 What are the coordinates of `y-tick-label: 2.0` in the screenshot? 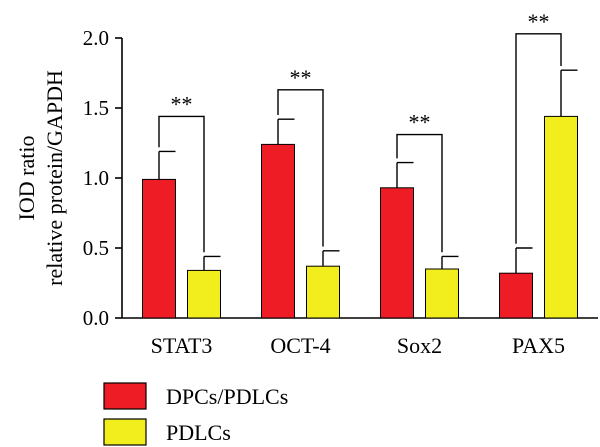 It's located at (96, 38).